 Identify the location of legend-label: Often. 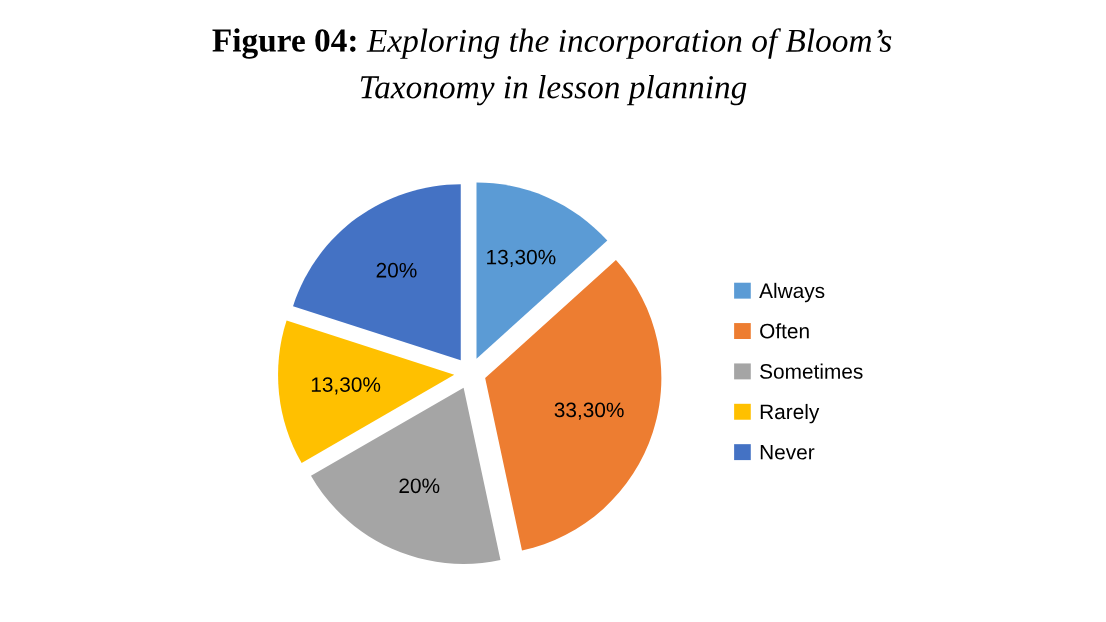
(784, 331).